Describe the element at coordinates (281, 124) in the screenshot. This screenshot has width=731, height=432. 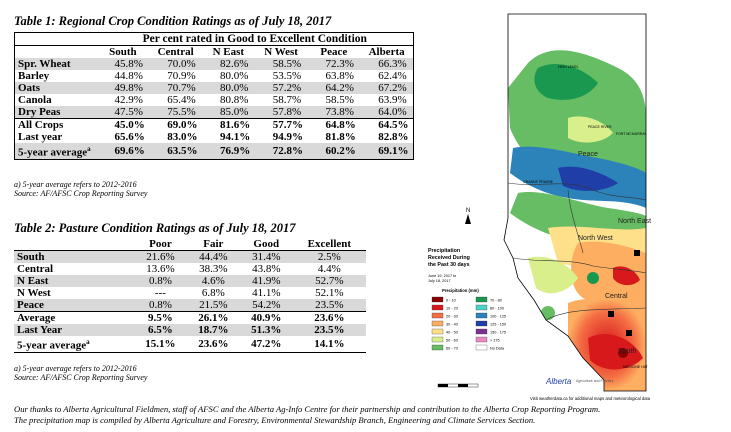
I see `table-cell: 57.7%` at that location.